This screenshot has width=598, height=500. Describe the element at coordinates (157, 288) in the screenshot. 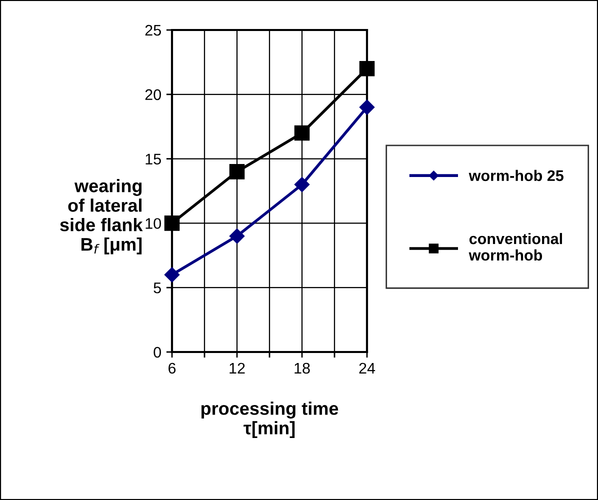

I see `y-tick-label: 5` at that location.